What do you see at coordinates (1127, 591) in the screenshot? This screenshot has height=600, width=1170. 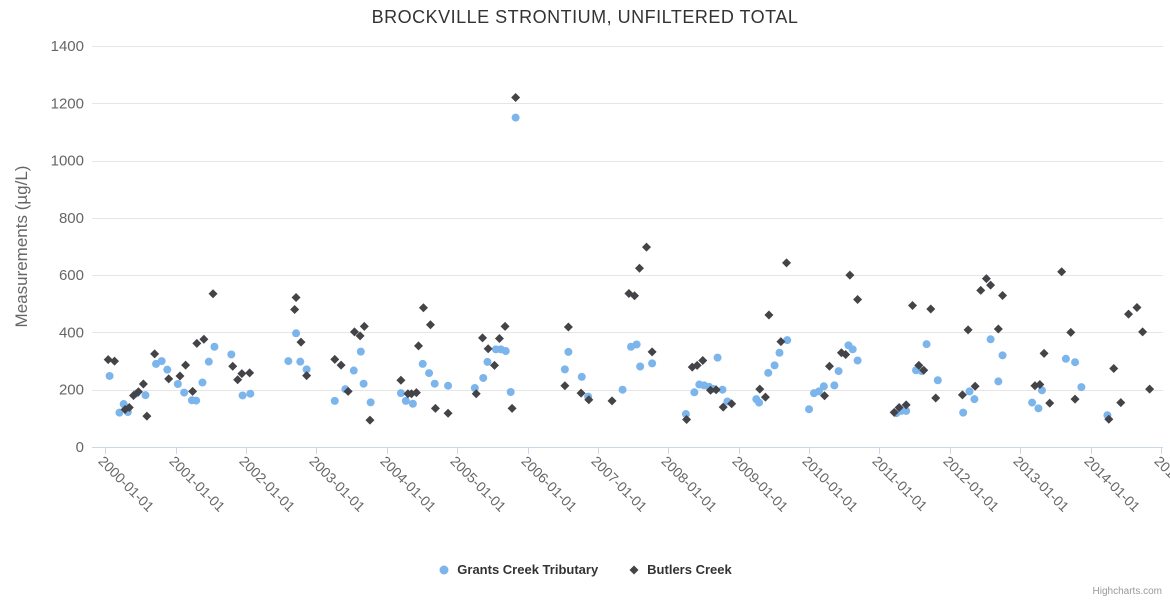 I see `highcharts-credit-link: Highcharts.com` at bounding box center [1127, 591].